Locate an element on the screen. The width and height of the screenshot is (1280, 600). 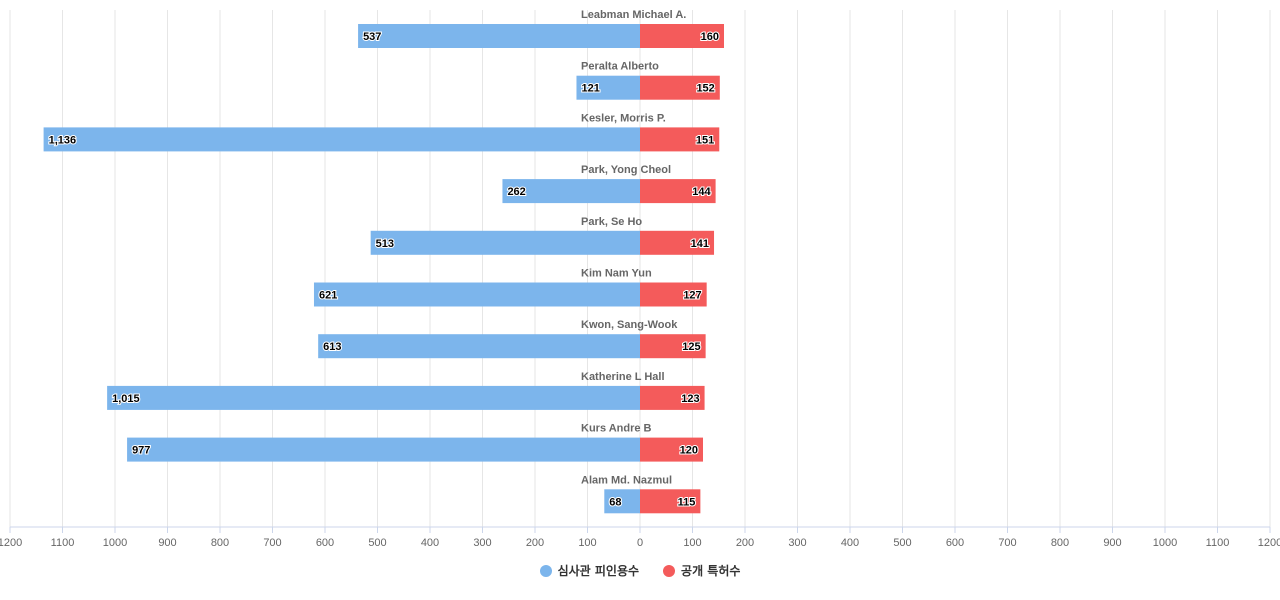
category-label: Park, Se Ho is located at coordinates (611, 222).